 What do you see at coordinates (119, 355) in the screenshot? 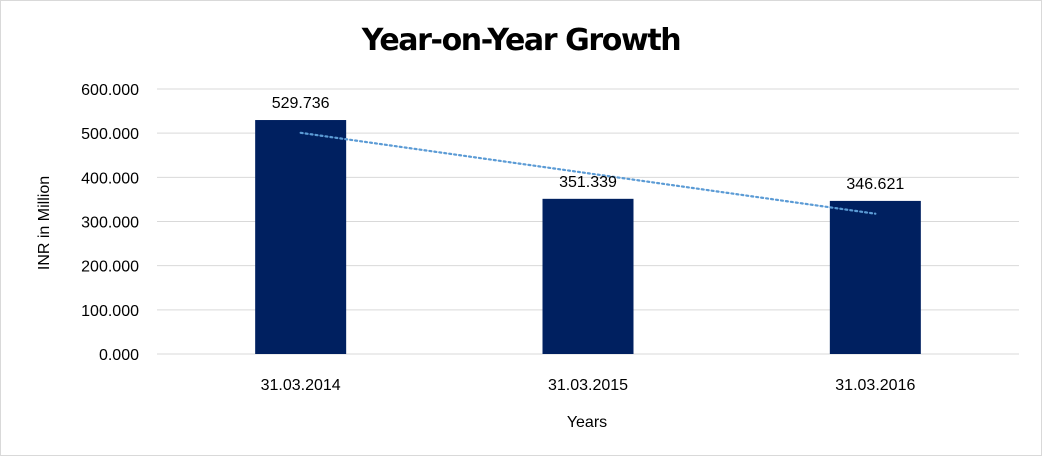
I see `y-tick-label: 0.000` at bounding box center [119, 355].